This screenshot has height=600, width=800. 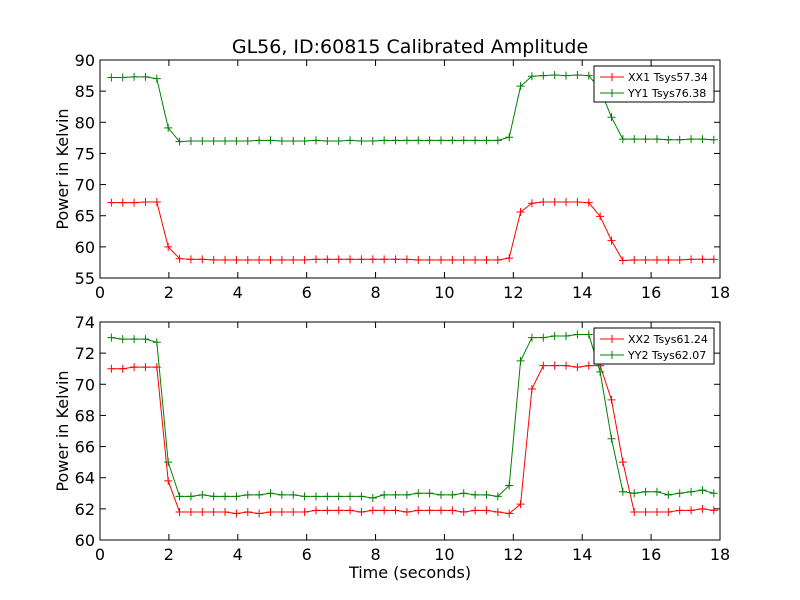 I want to click on top-y-tick-label: 60, so click(x=85, y=247).